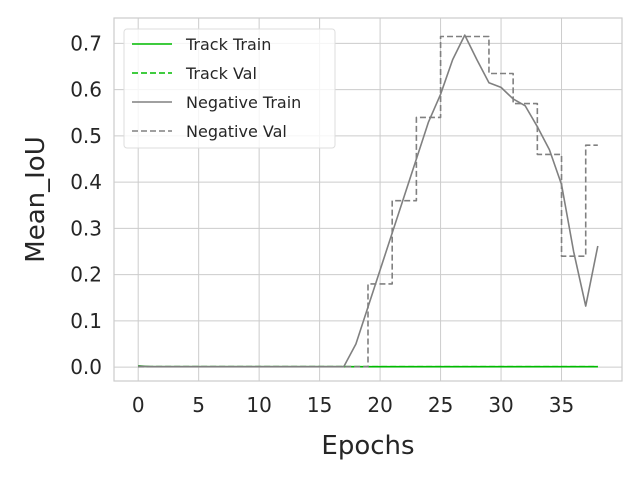 This screenshot has height=480, width=640. What do you see at coordinates (198, 405) in the screenshot?
I see `x-tick-label: 5` at bounding box center [198, 405].